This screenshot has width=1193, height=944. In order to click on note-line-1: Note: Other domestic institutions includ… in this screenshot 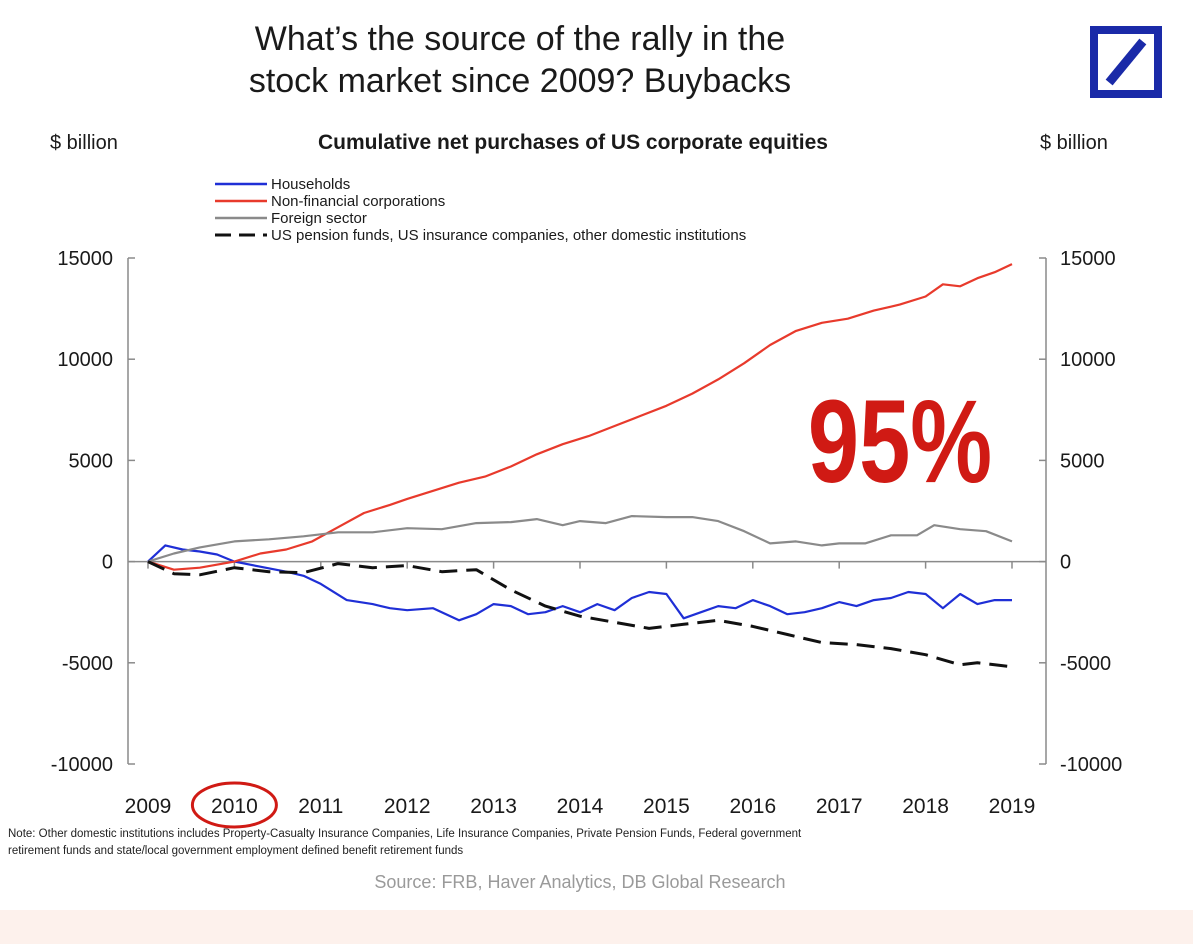, I will do `click(405, 834)`.